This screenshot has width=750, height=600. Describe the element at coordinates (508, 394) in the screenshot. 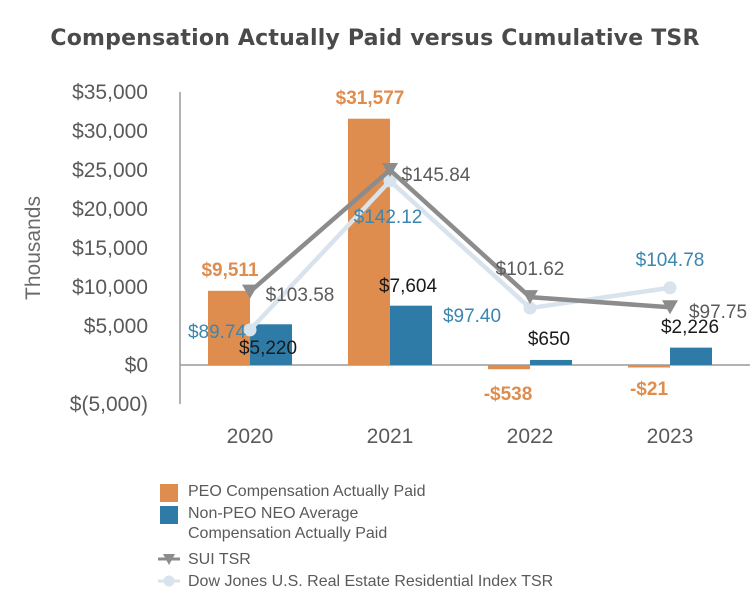

I see `data-label-peo-cap: -$538` at that location.